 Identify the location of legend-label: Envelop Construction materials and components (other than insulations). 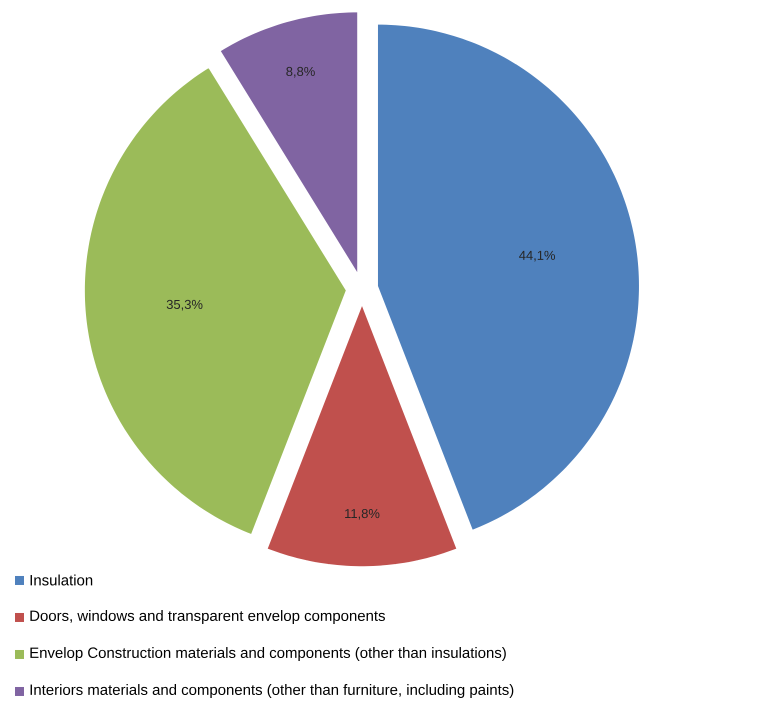
(268, 654).